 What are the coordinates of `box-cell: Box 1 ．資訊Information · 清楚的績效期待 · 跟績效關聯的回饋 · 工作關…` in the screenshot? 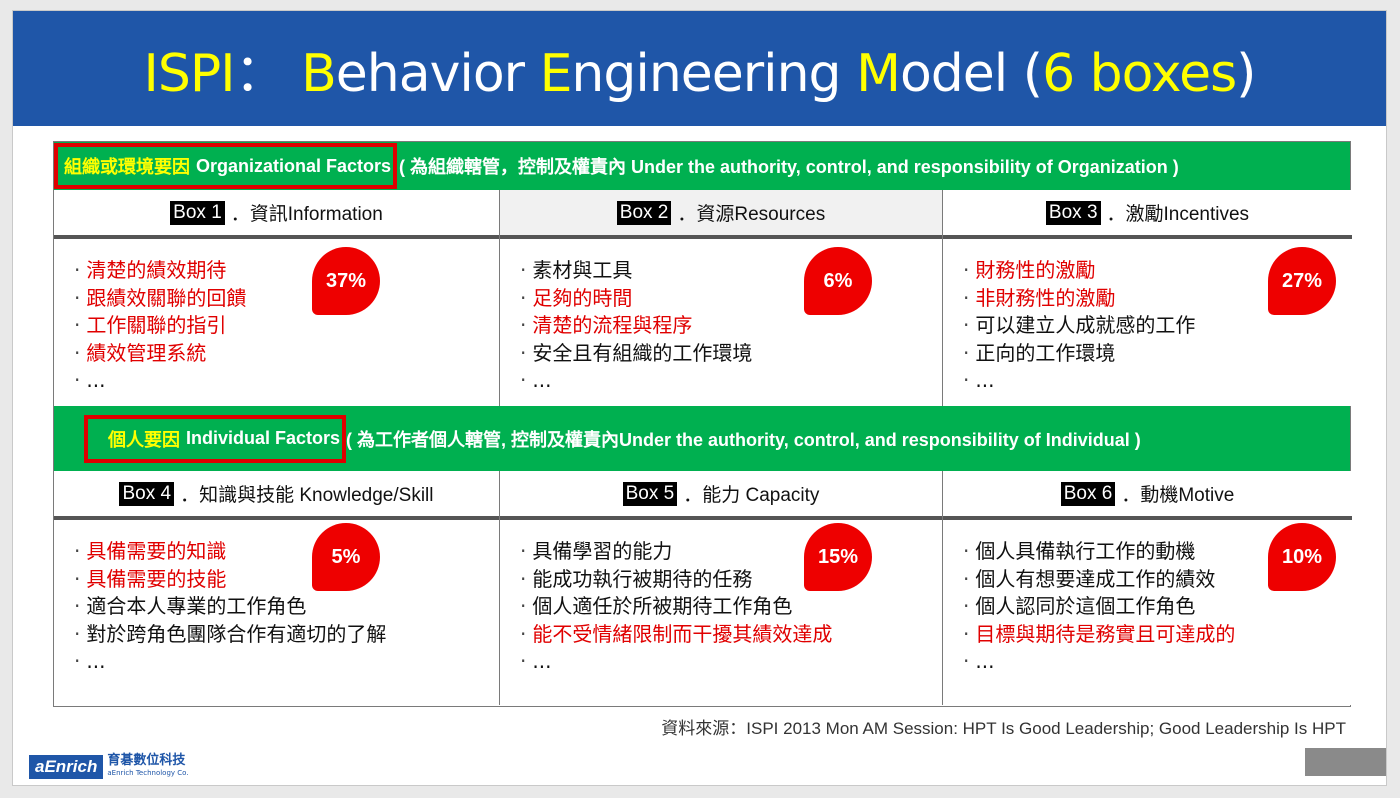 It's located at (277, 298).